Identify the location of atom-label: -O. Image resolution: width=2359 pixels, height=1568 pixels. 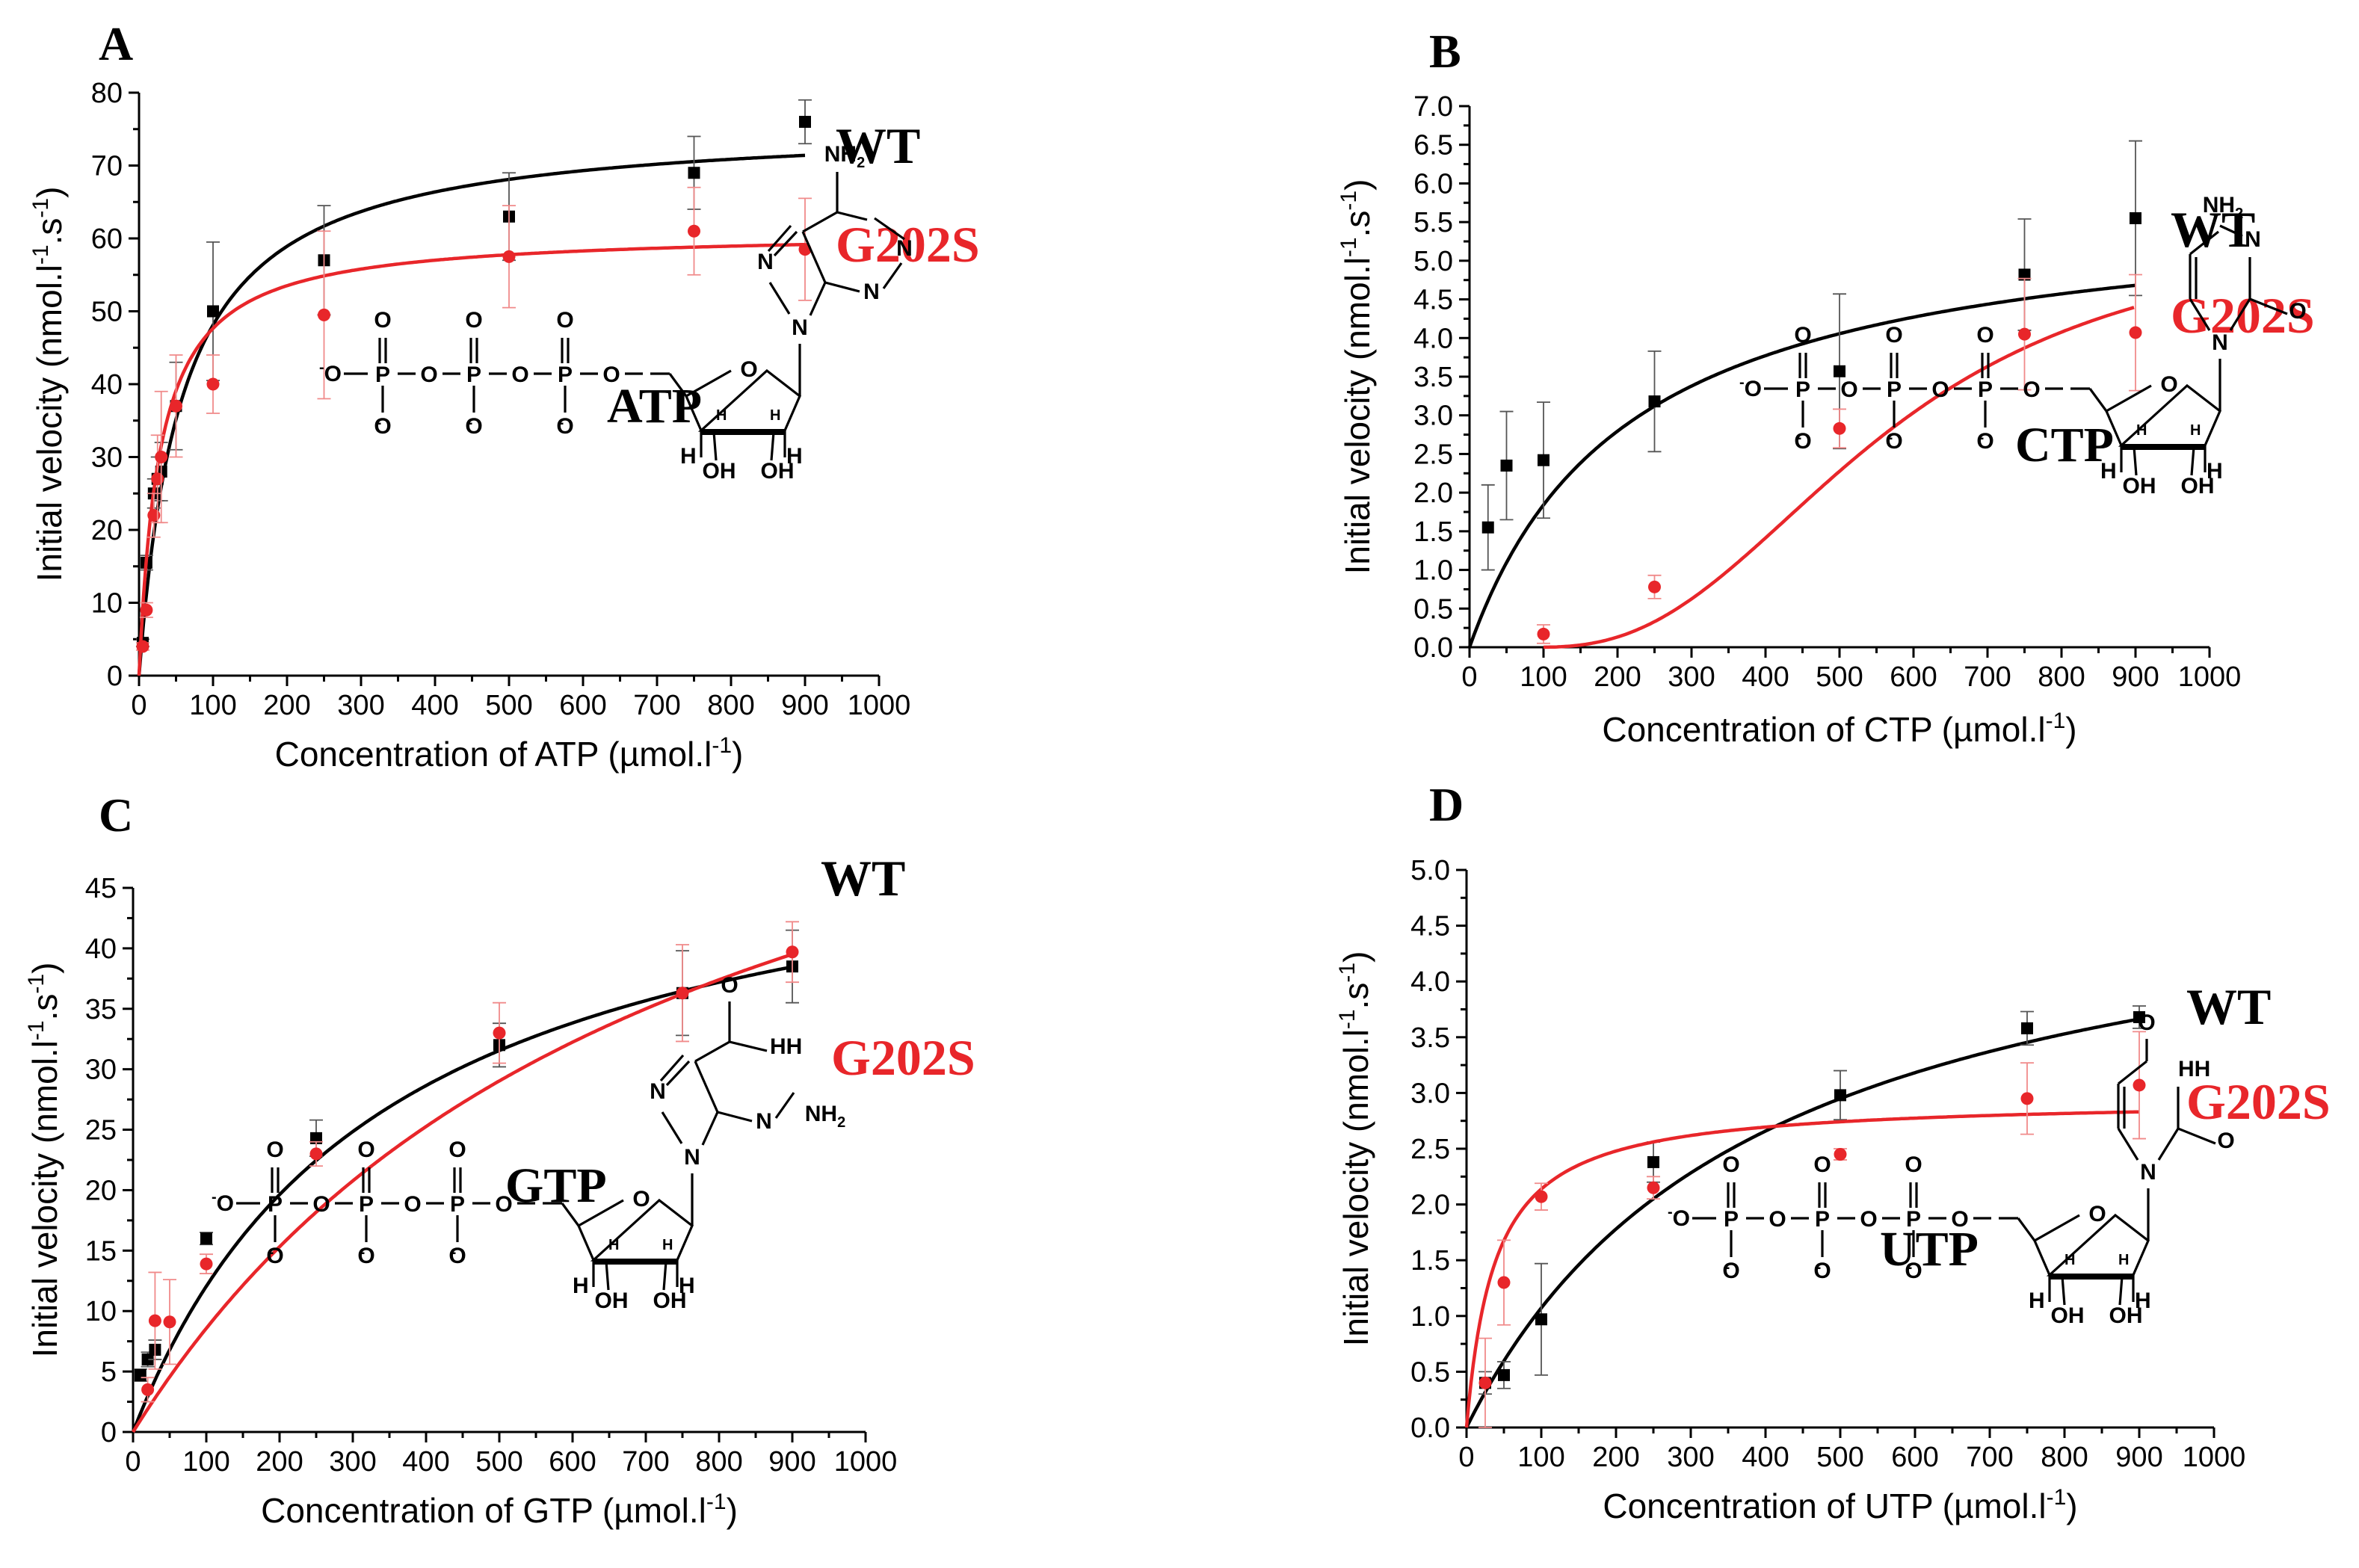
(330, 372).